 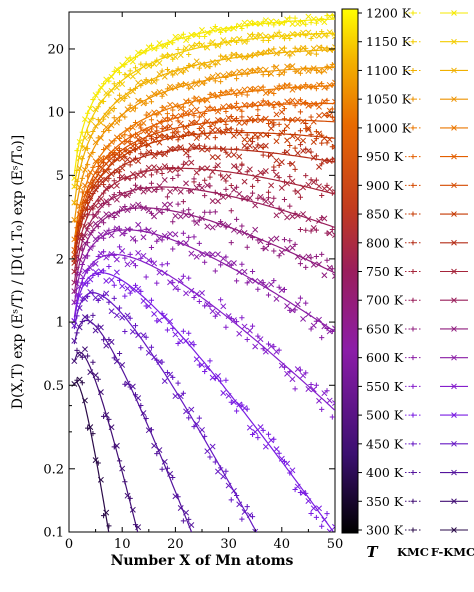 I want to click on series-350K, so click(x=106, y=439).